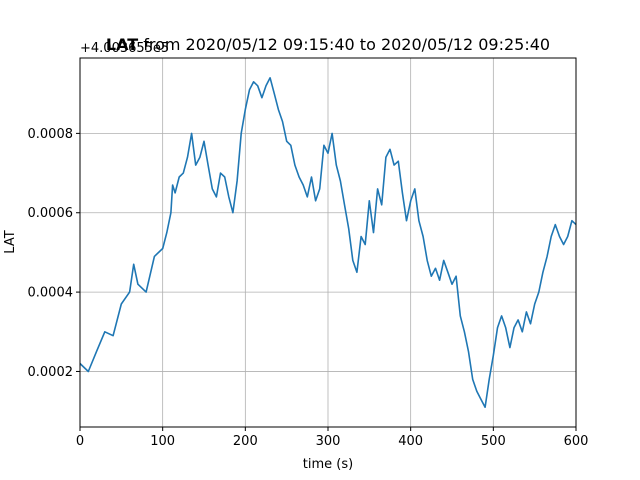 The width and height of the screenshot is (640, 480). I want to click on y-tick-label: 0.0004, so click(51, 293).